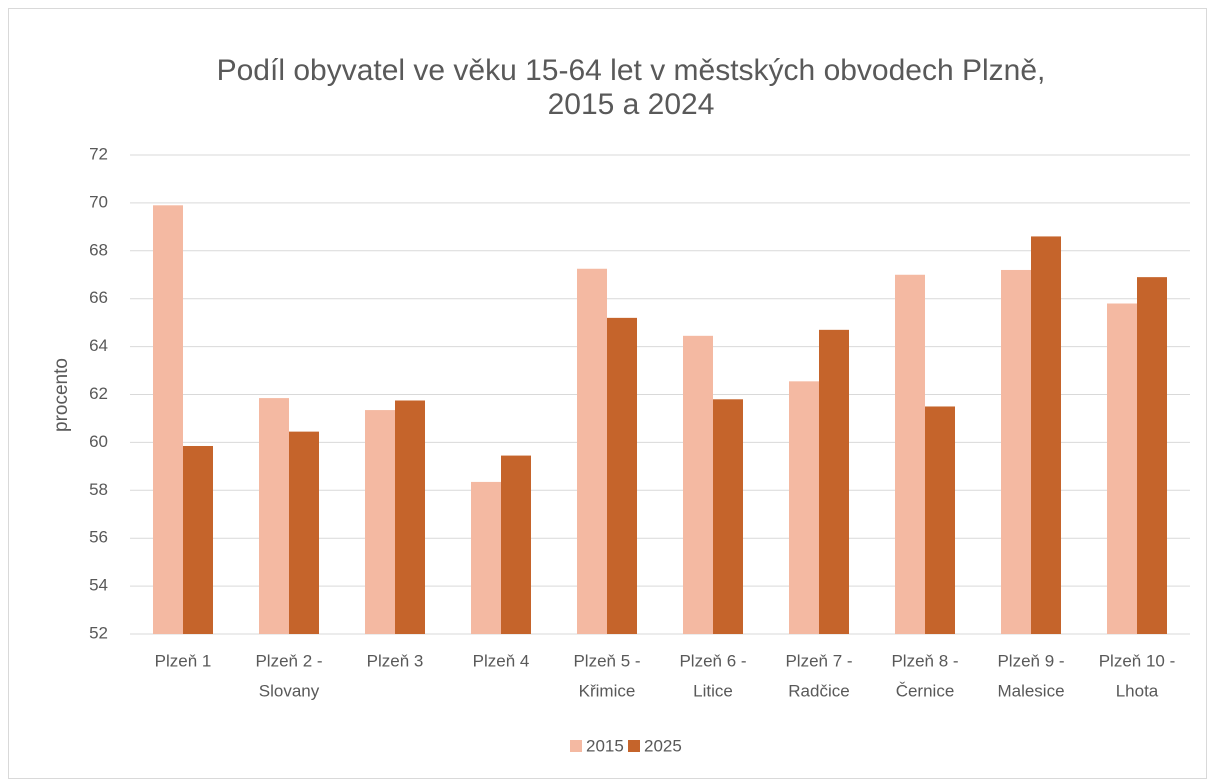 The width and height of the screenshot is (1208, 780). What do you see at coordinates (288, 660) in the screenshot?
I see `x-tick-label: Plzeň 2 -` at bounding box center [288, 660].